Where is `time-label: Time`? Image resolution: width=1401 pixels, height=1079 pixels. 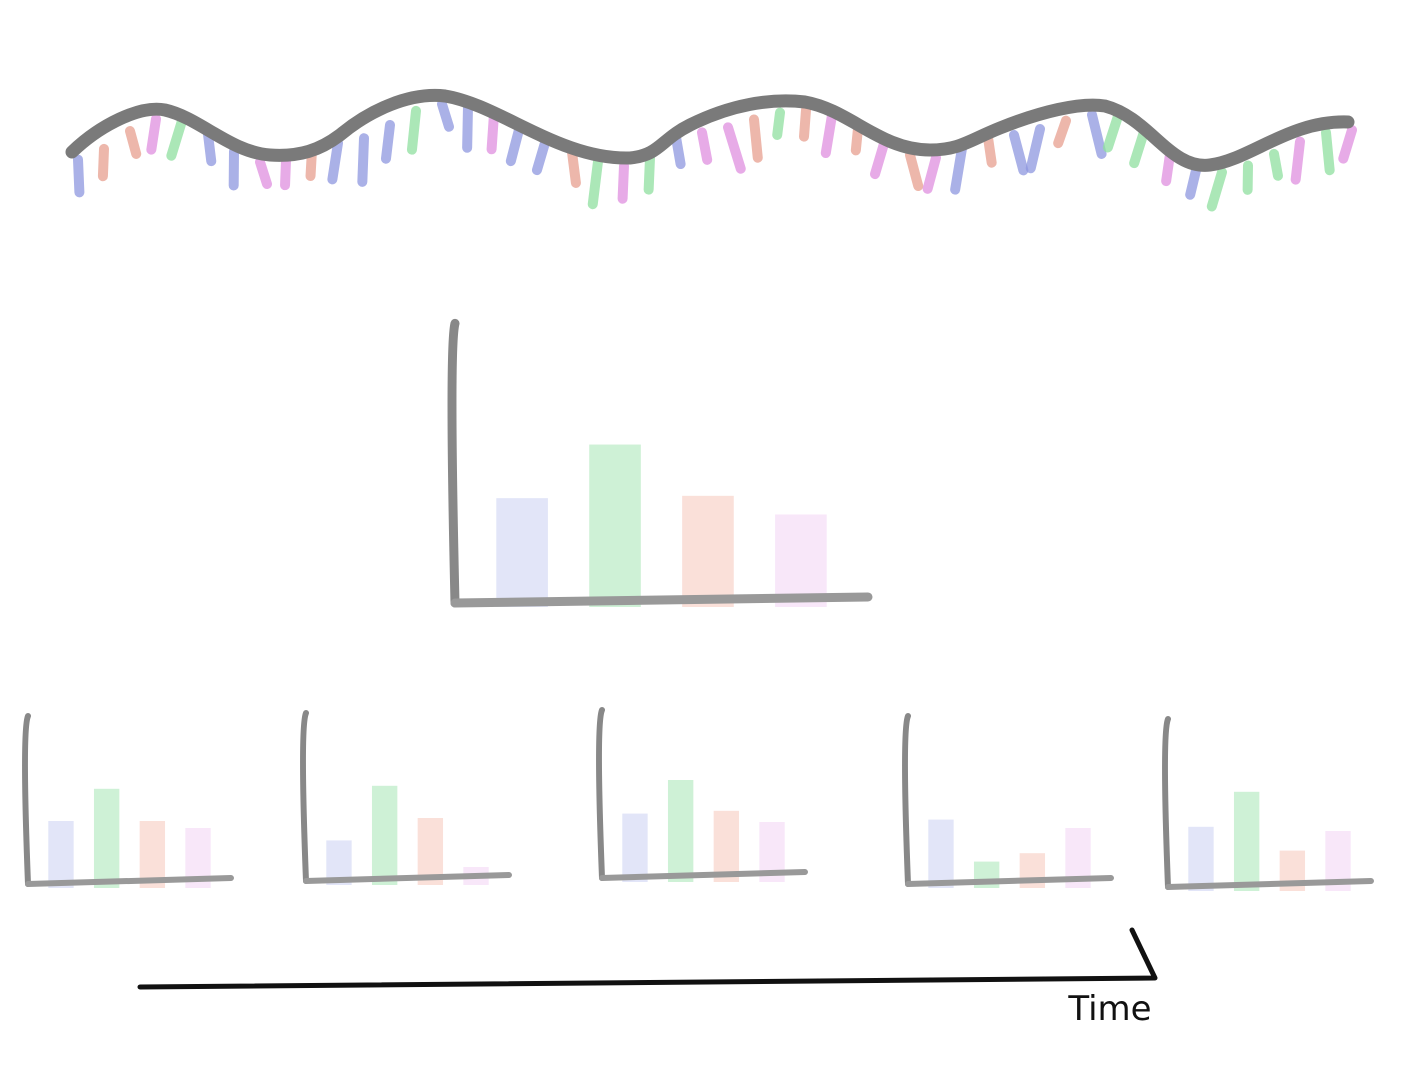 time-label: Time is located at coordinates (1109, 1009).